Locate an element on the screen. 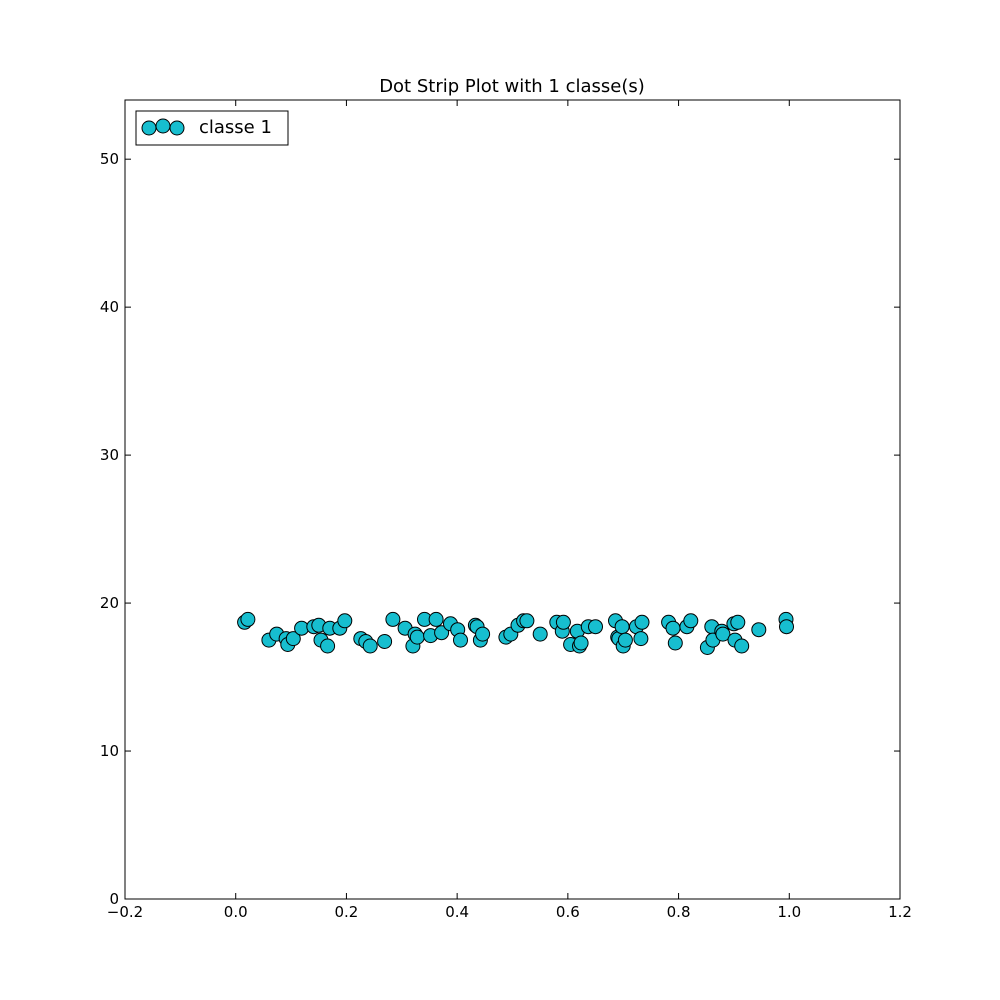 Image resolution: width=1000 pixels, height=1000 pixels. y-tick-label: 0 is located at coordinates (114, 899).